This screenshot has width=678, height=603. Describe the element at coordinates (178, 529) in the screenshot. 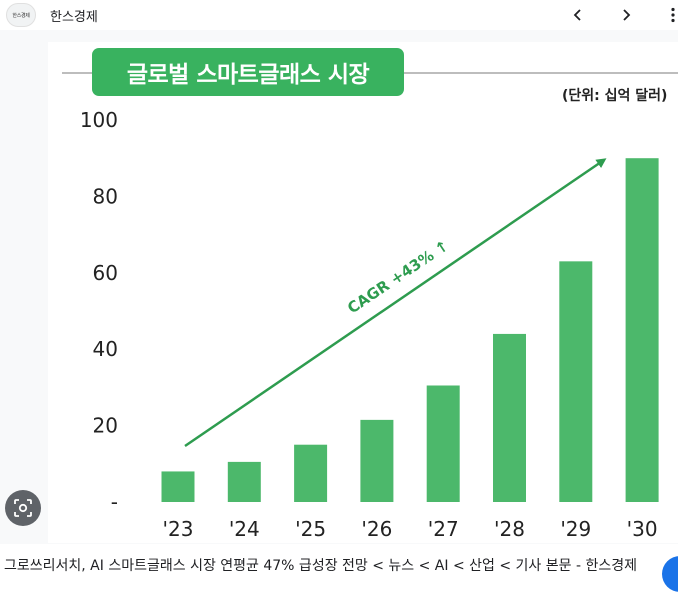

I see `x-tick-label: '23` at that location.